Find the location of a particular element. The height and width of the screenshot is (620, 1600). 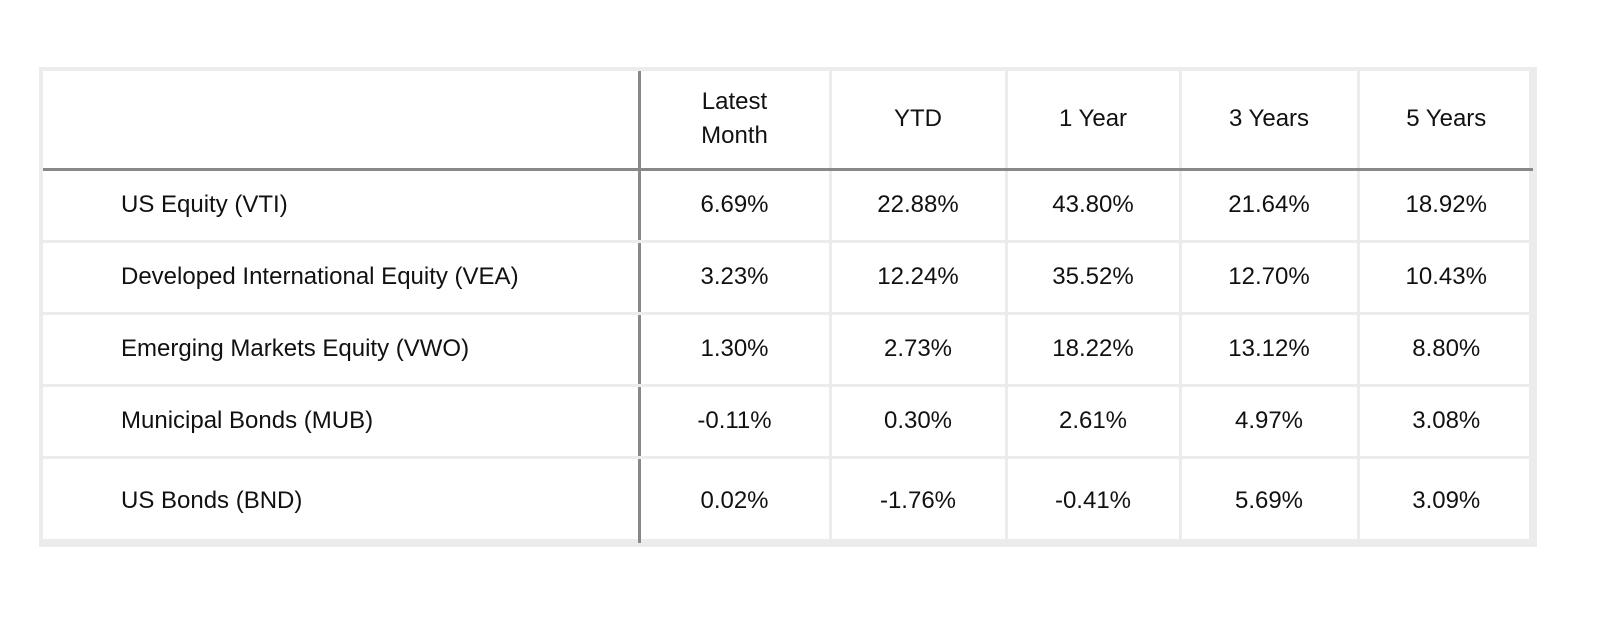

cell-1-year: 18.22% is located at coordinates (1093, 349).